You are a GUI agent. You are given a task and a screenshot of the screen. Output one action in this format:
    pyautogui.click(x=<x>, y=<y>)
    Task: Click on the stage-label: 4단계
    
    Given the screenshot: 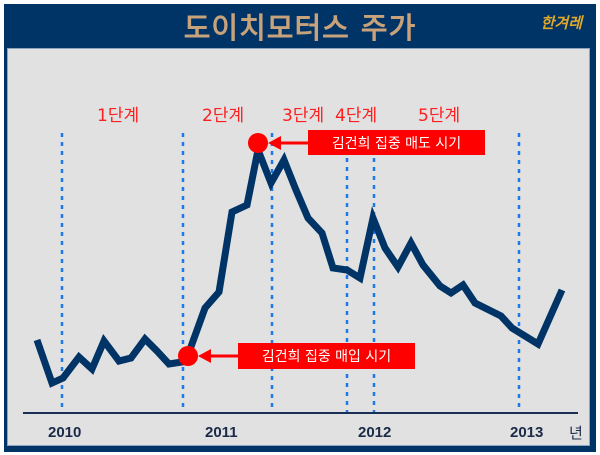 What is the action you would take?
    pyautogui.click(x=356, y=116)
    